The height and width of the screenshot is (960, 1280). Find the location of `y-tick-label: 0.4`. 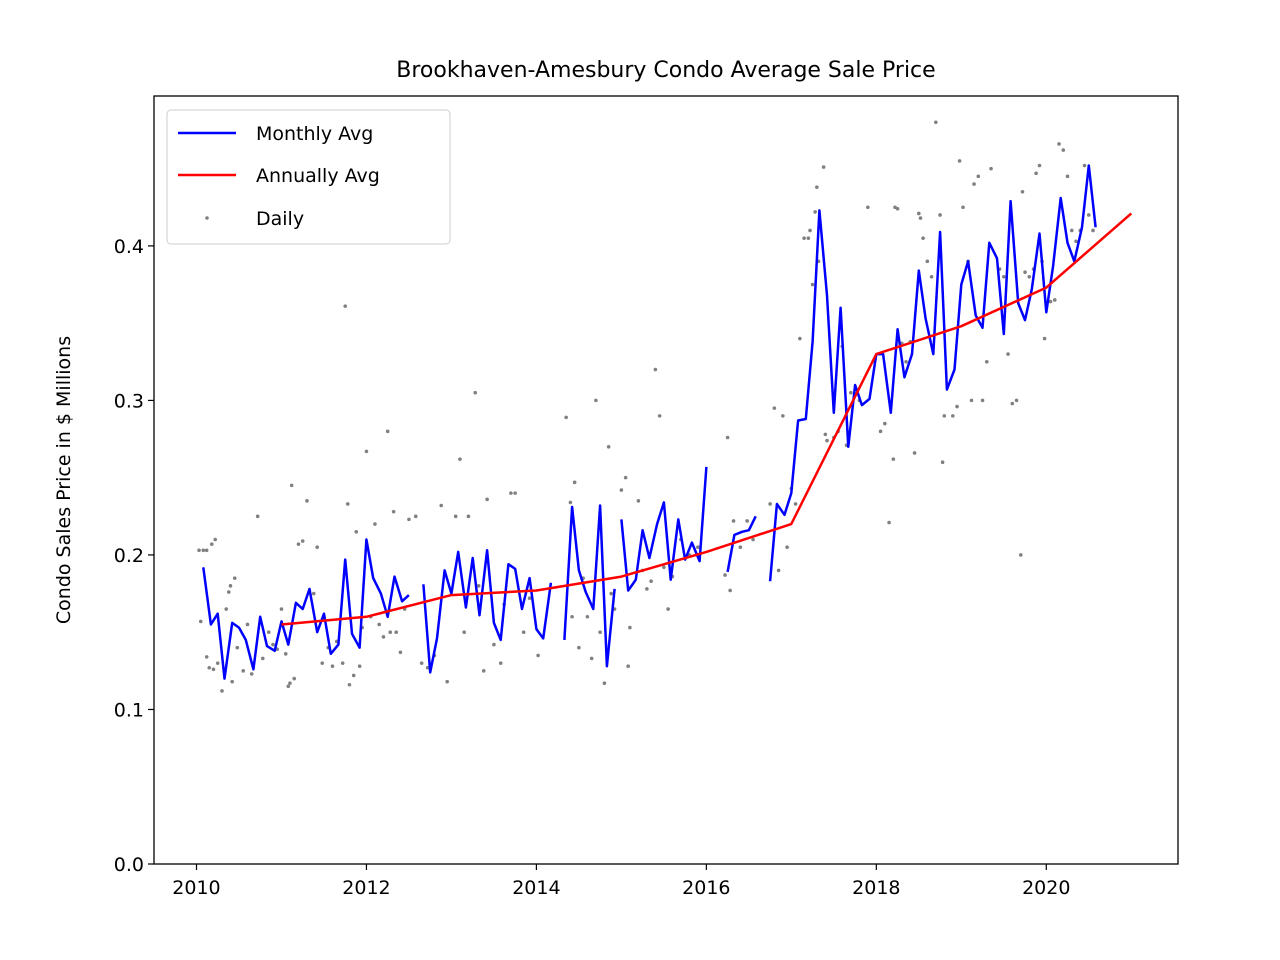

y-tick-label: 0.4 is located at coordinates (129, 247).